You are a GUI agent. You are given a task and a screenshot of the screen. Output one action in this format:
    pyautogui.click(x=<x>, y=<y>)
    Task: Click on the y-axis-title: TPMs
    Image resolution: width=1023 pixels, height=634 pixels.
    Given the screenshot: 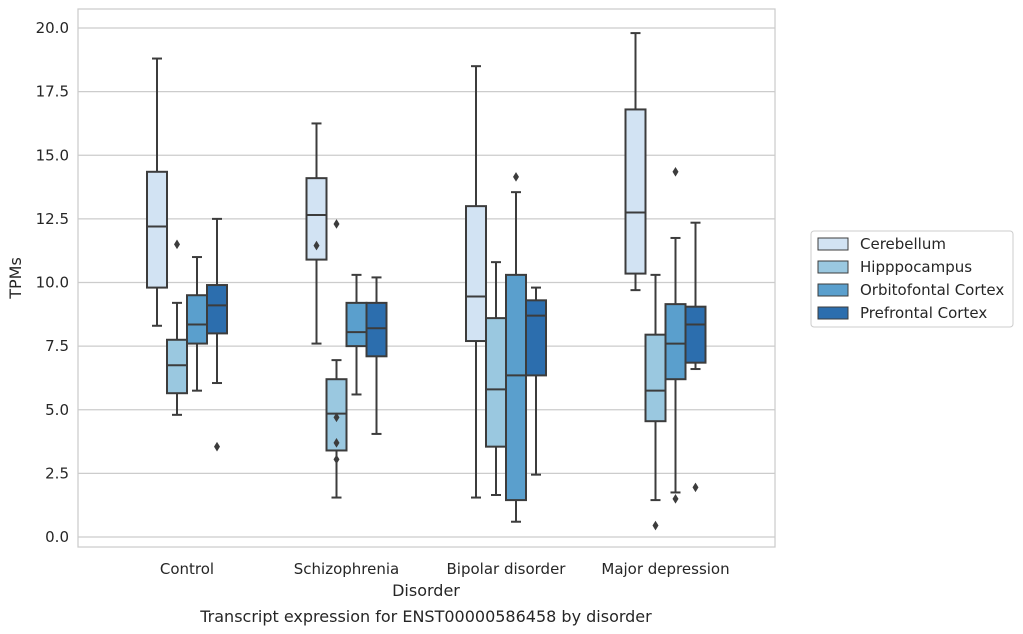 What is the action you would take?
    pyautogui.click(x=15, y=278)
    